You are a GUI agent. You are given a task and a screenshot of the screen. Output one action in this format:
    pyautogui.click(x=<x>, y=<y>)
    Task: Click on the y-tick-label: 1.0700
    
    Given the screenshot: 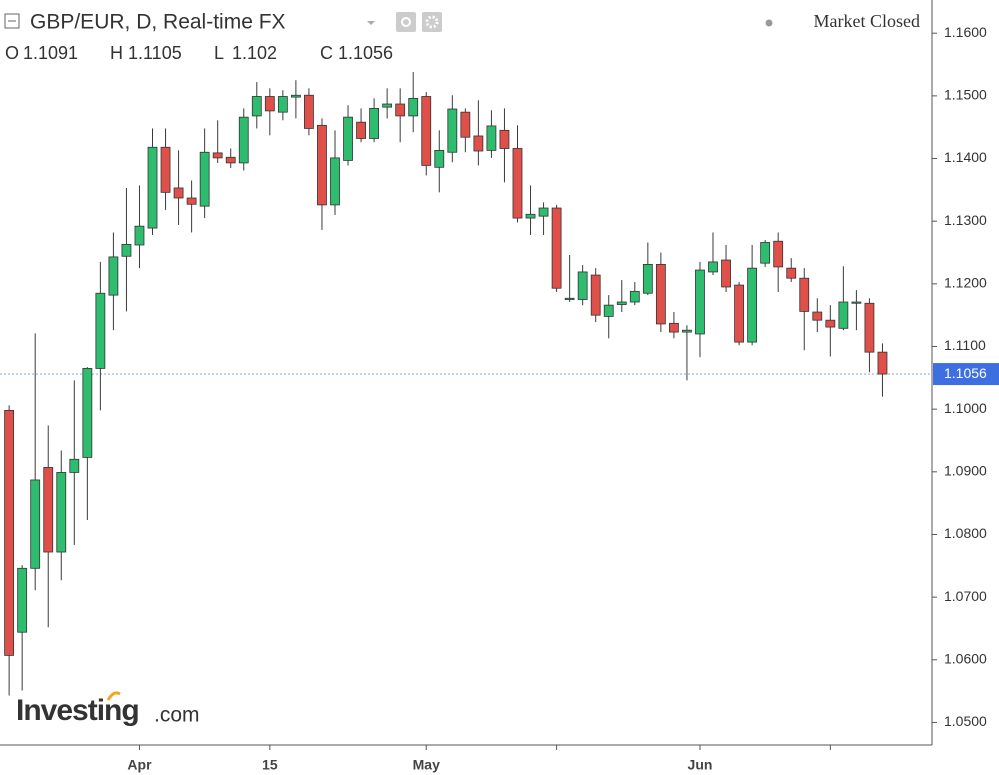 What is the action you would take?
    pyautogui.click(x=965, y=596)
    